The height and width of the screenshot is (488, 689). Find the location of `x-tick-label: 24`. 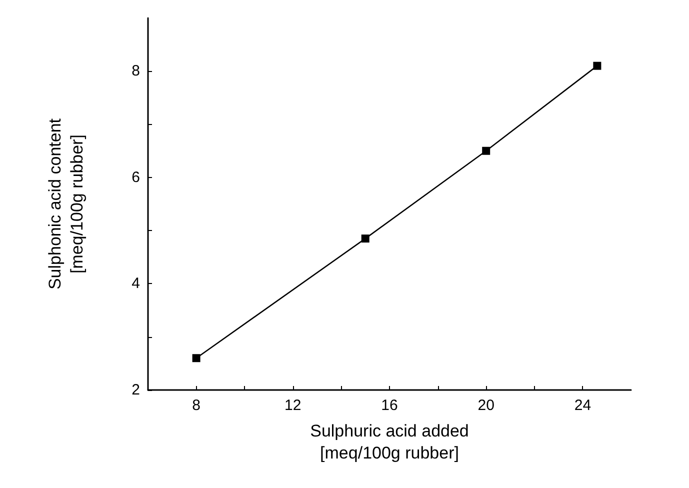

x-tick-label: 24 is located at coordinates (583, 405).